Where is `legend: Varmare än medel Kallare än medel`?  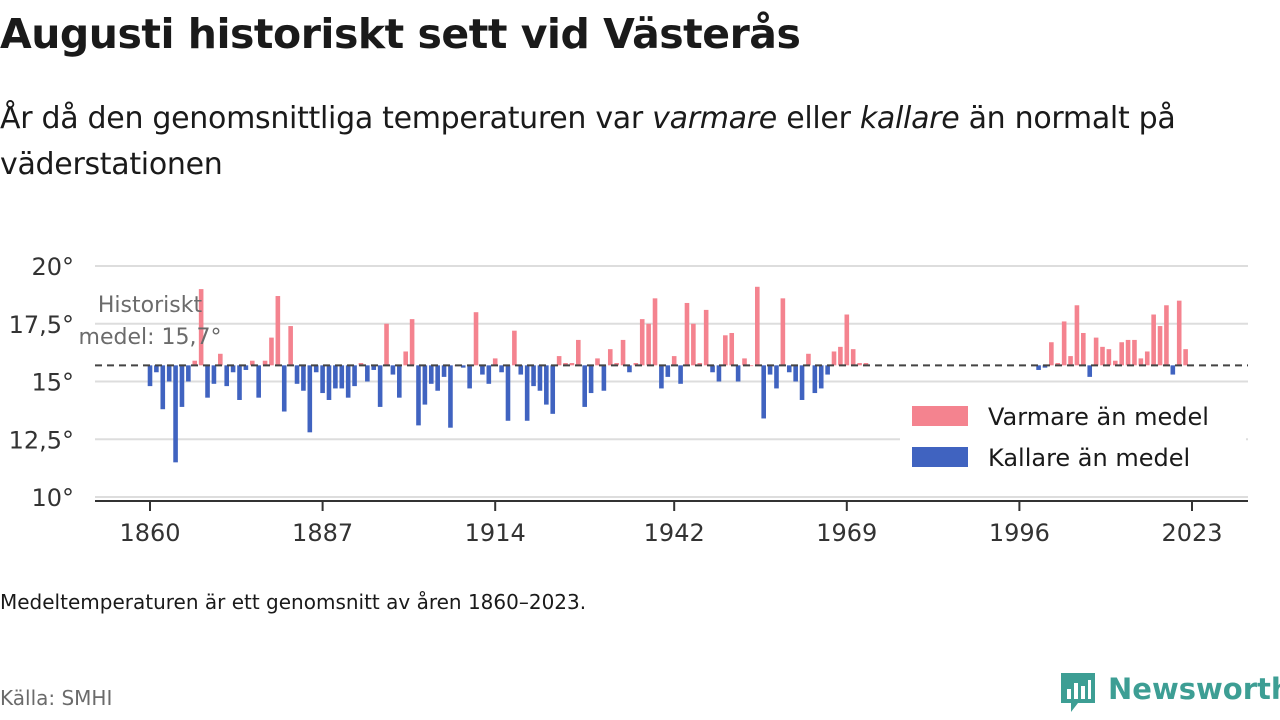
legend: Varmare än medel Kallare än medel is located at coordinates (1073, 438).